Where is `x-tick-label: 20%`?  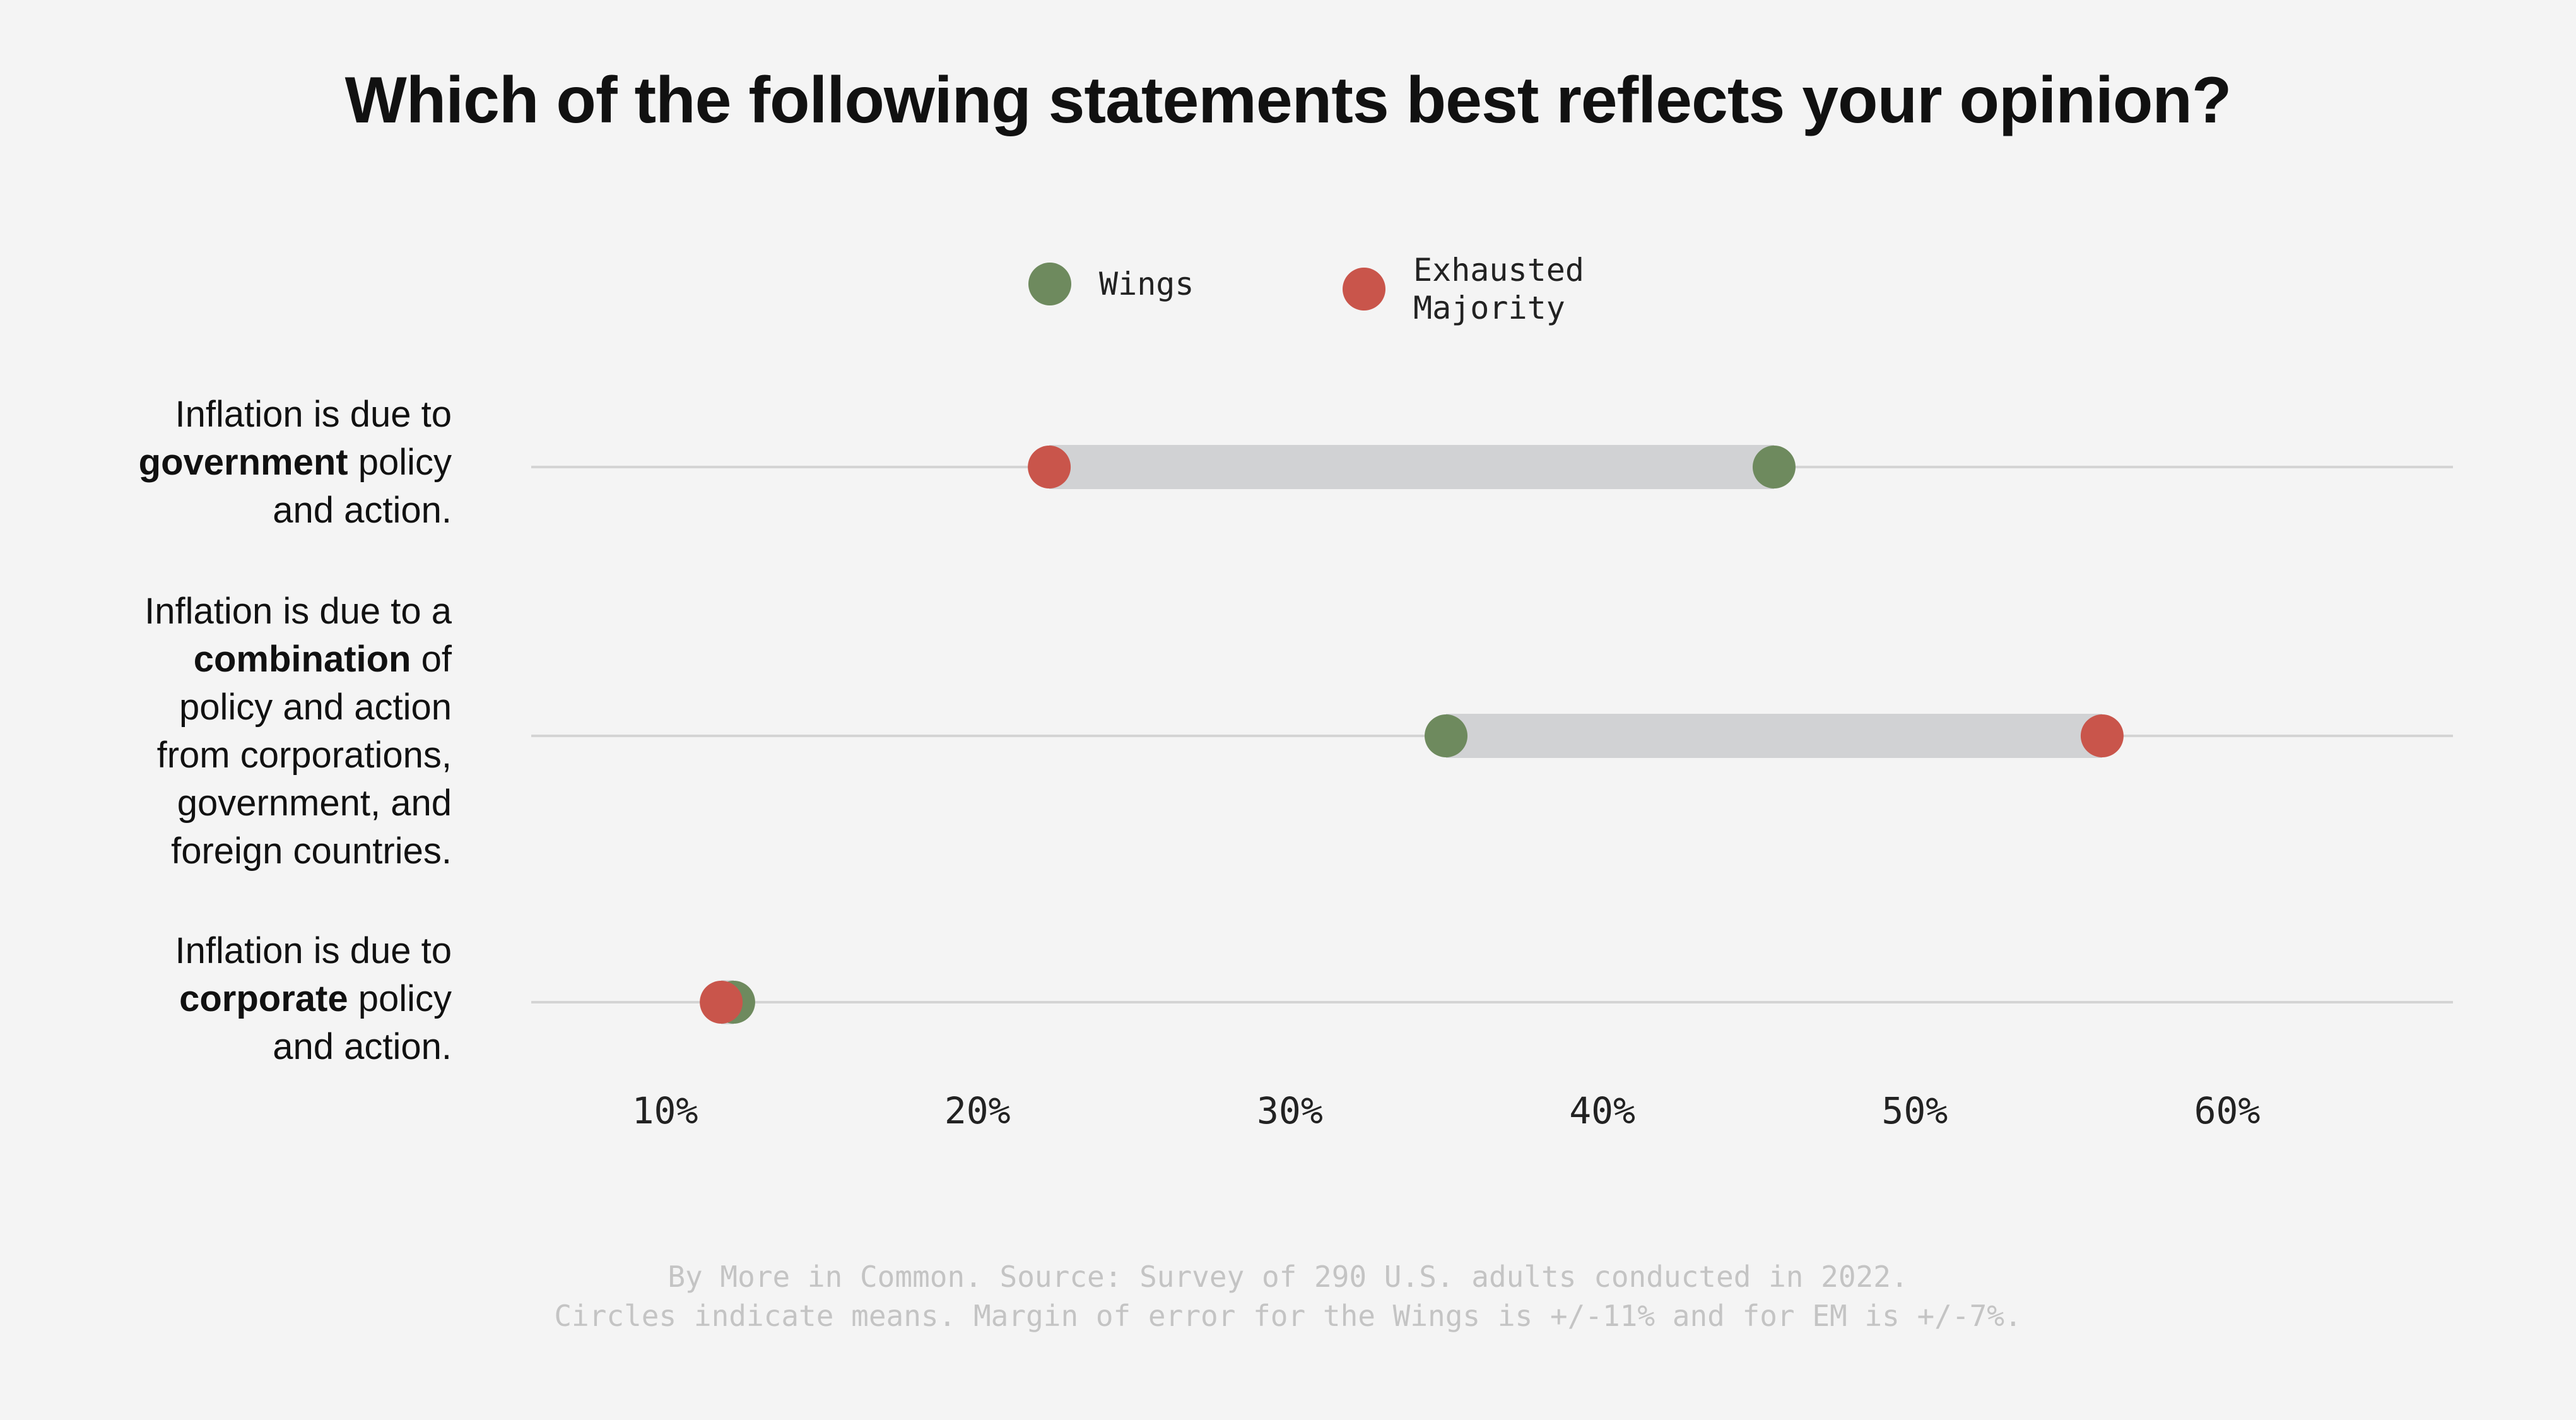 x-tick-label: 20% is located at coordinates (977, 1110).